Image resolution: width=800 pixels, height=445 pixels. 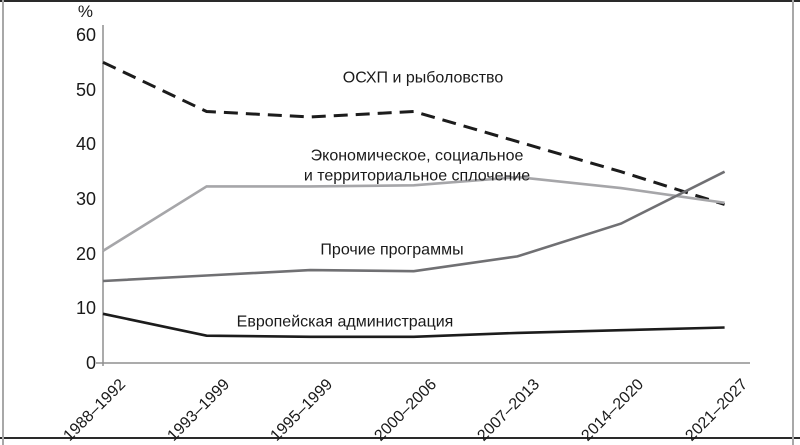 I want to click on figure-border-right, so click(x=793, y=222).